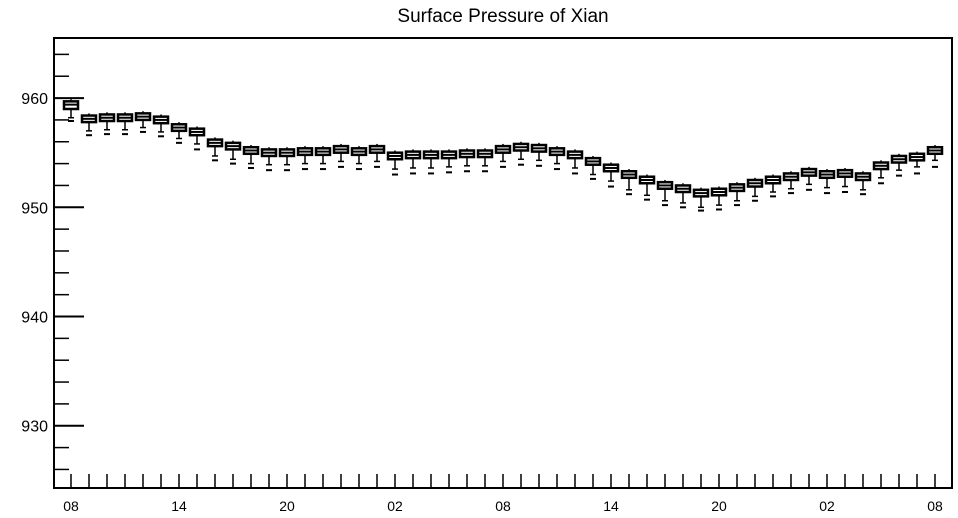 Image resolution: width=958 pixels, height=518 pixels. What do you see at coordinates (34, 427) in the screenshot?
I see `y-tick-label: 930` at bounding box center [34, 427].